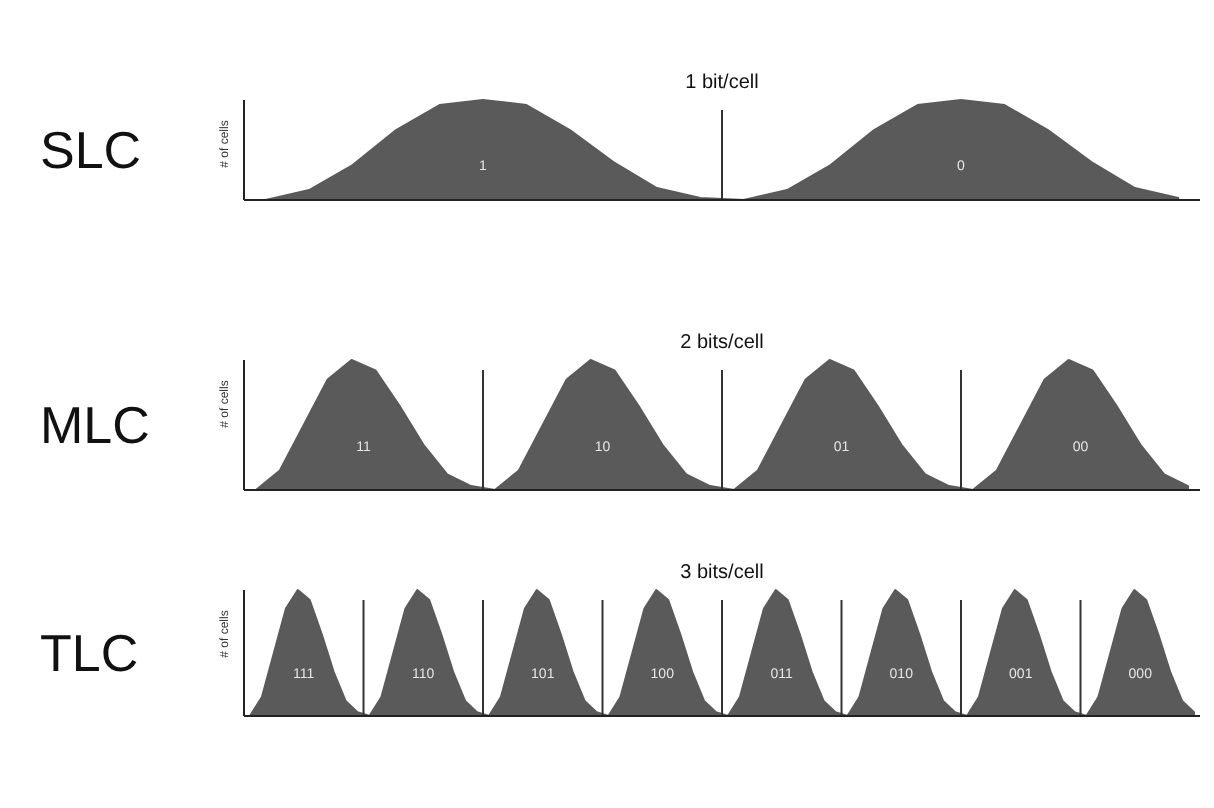 The width and height of the screenshot is (1214, 808). I want to click on text: MLC, so click(95, 425).